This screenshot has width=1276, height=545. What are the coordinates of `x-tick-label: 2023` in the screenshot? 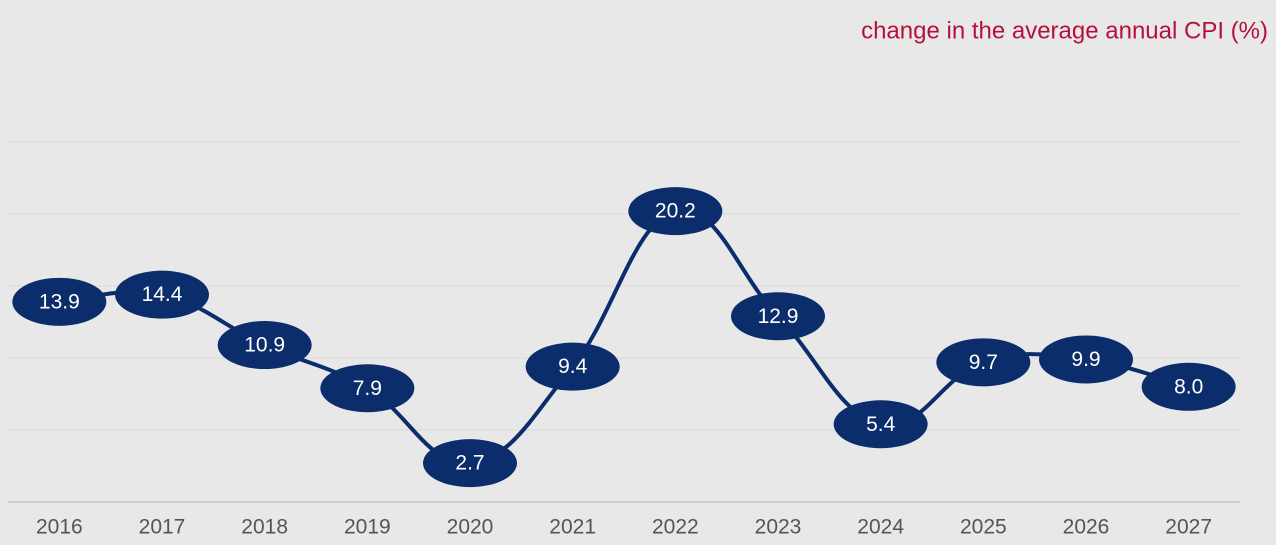 It's located at (778, 527).